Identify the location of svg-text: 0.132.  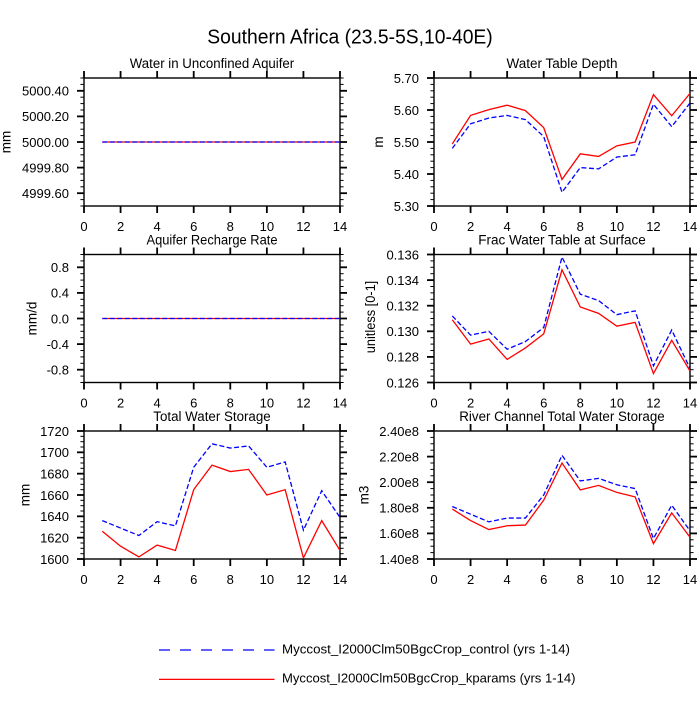
(402, 306).